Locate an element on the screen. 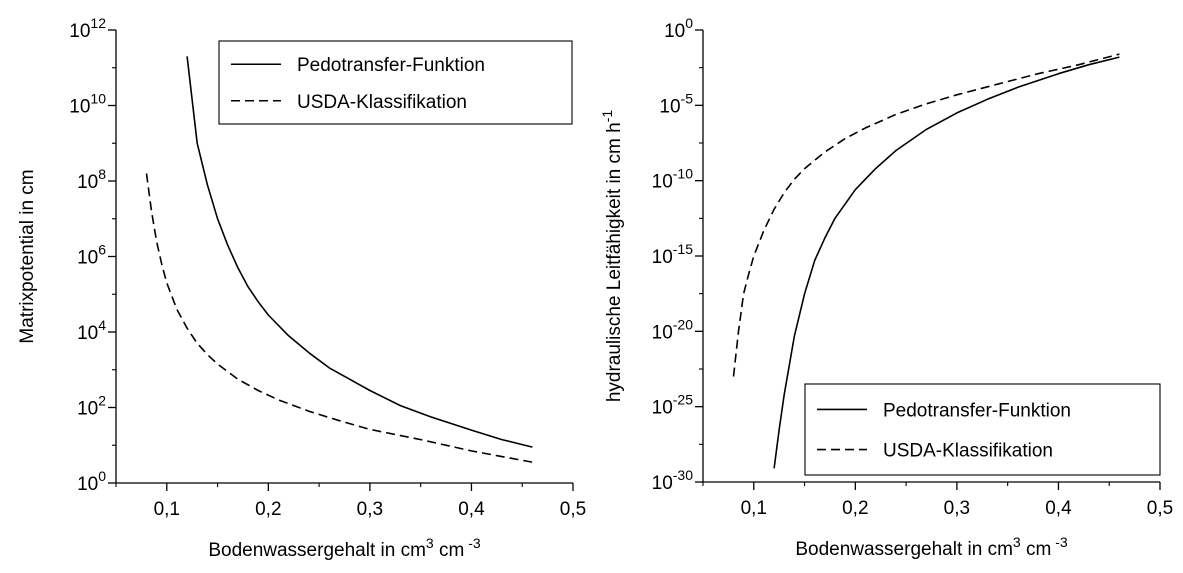  y-tick-label: 10² is located at coordinates (91, 406).